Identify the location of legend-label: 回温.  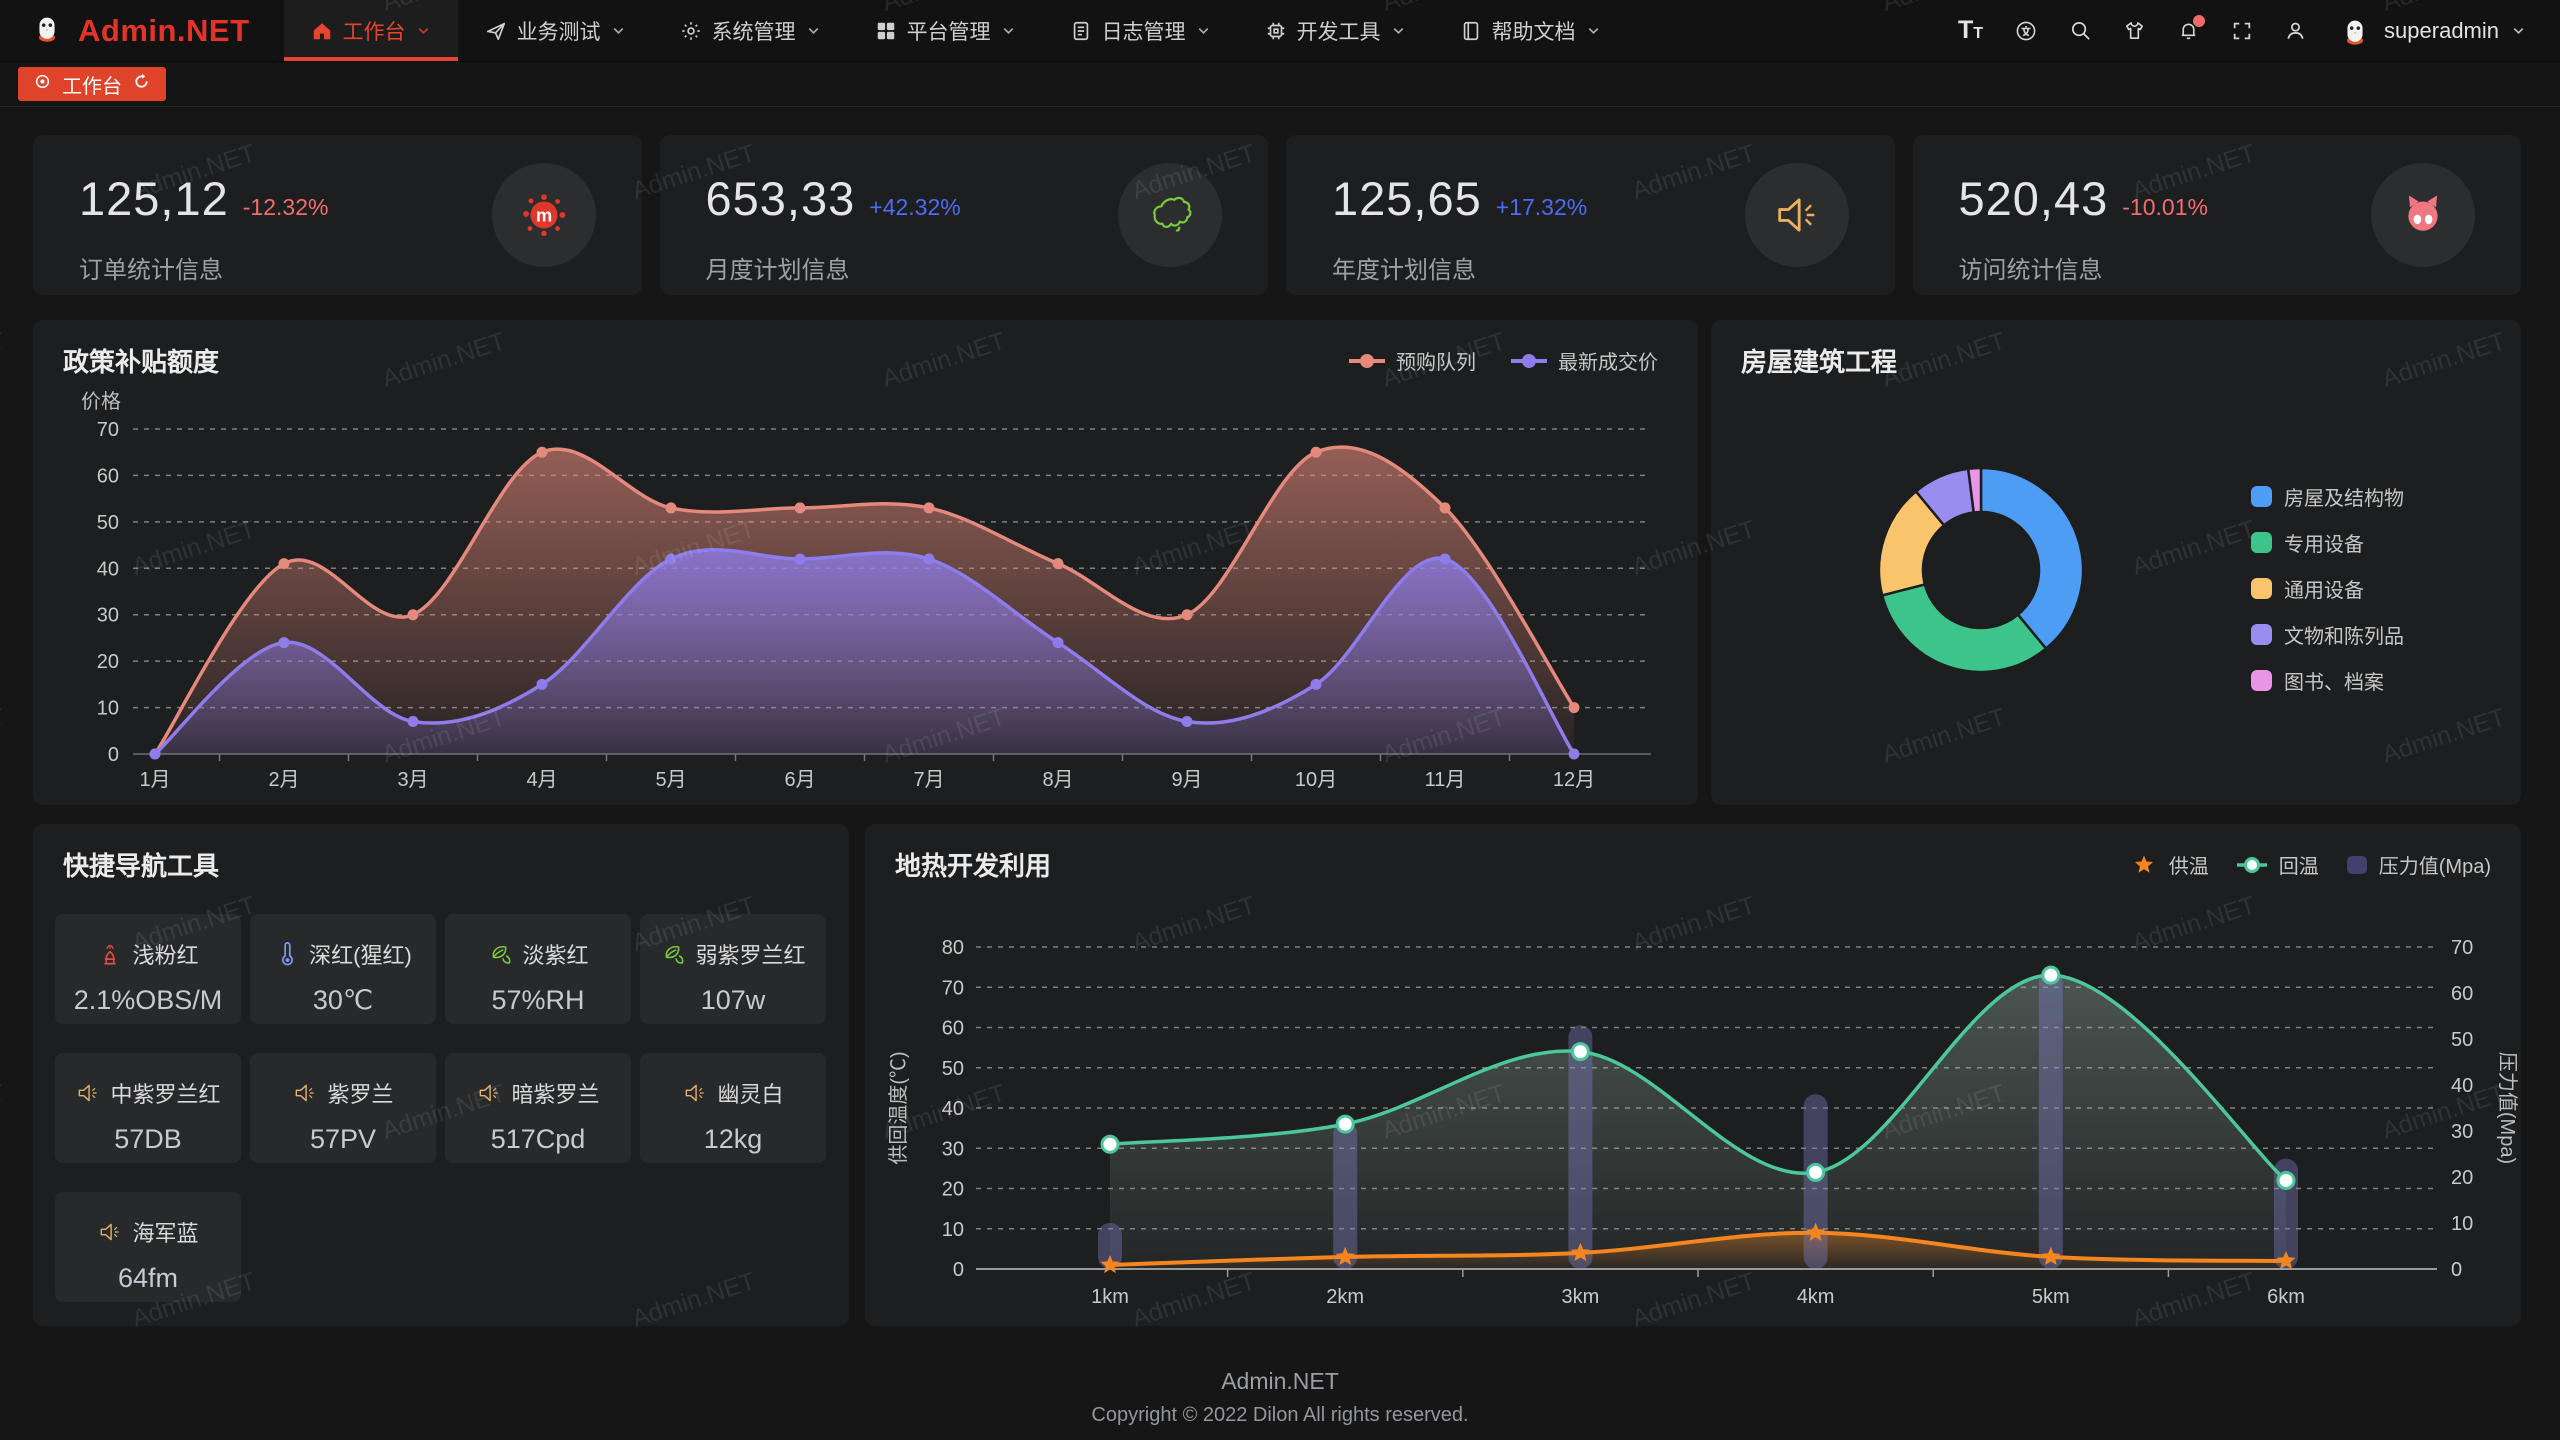
(2298, 867).